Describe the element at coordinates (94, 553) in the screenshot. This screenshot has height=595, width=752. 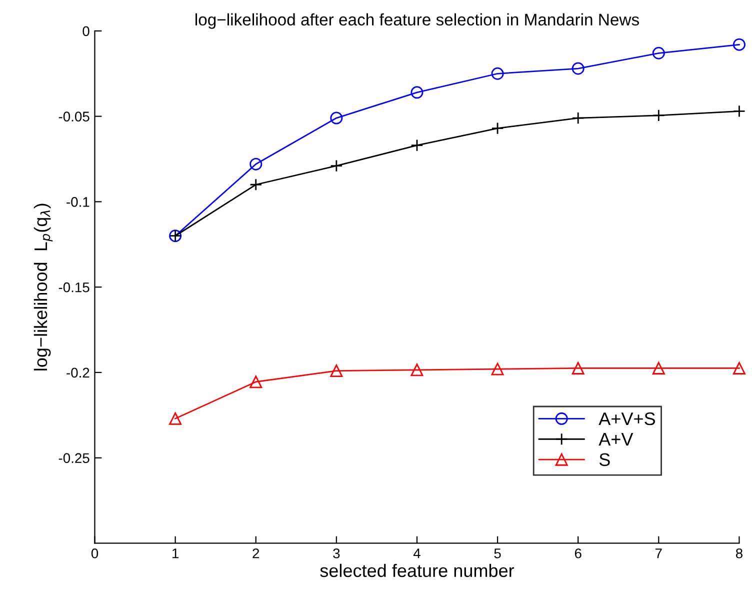
I see `x-tick-label: 0` at that location.